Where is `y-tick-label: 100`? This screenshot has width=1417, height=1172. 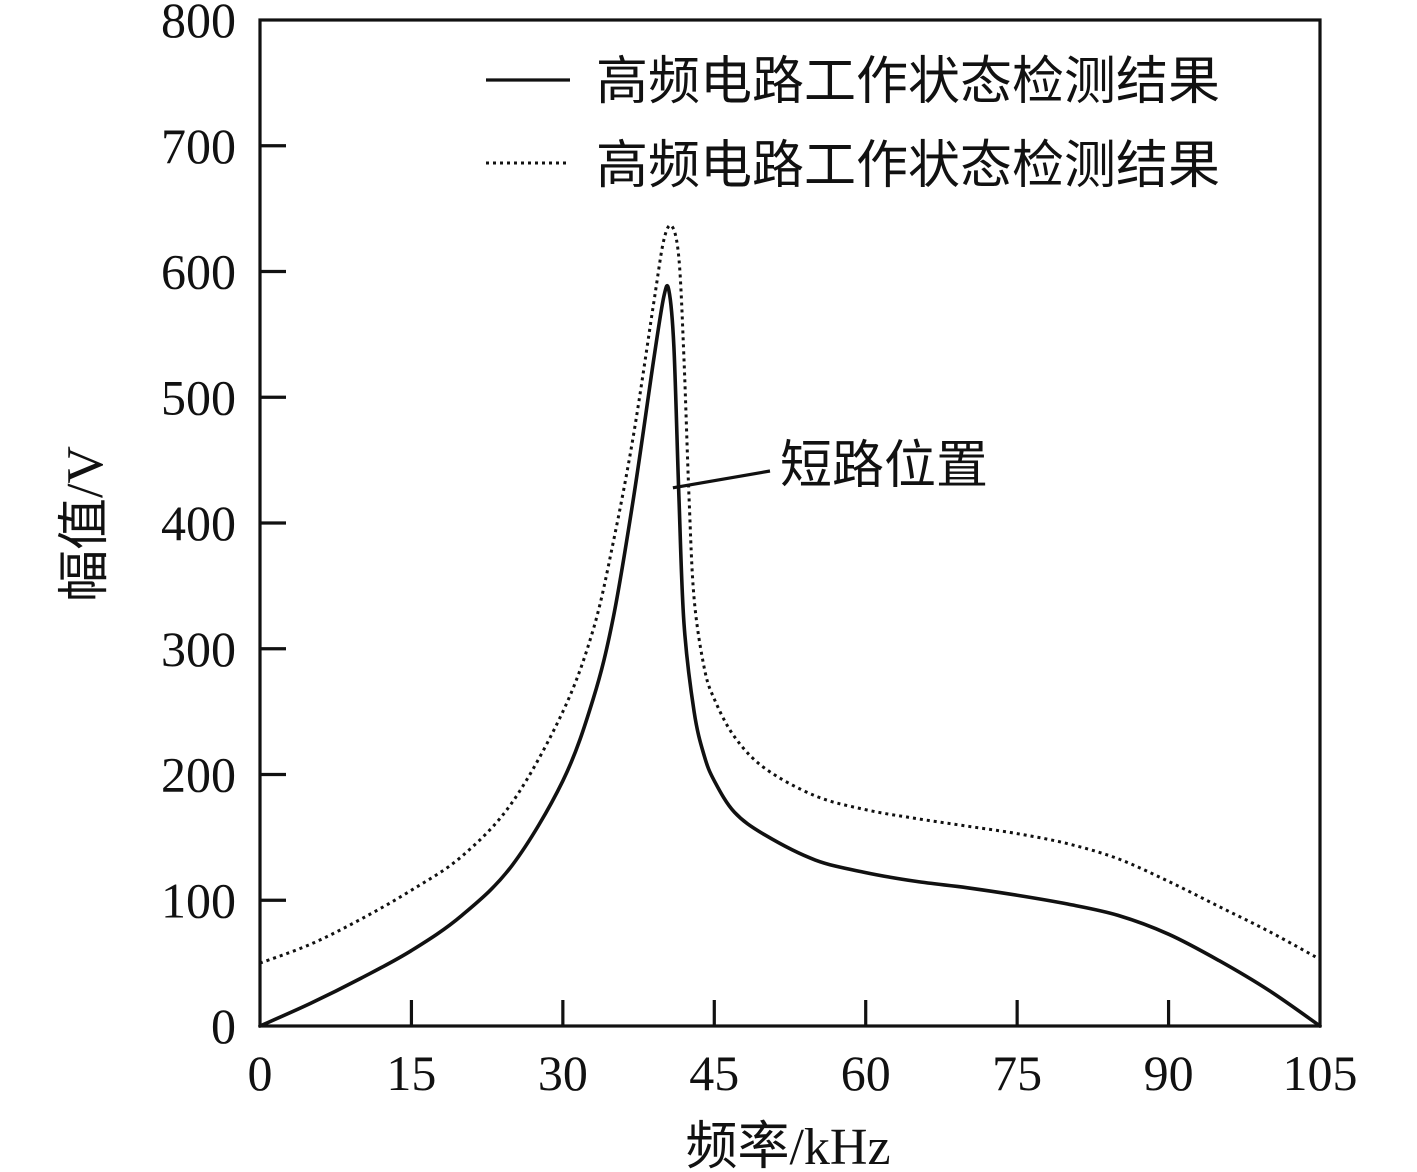 y-tick-label: 100 is located at coordinates (198, 900).